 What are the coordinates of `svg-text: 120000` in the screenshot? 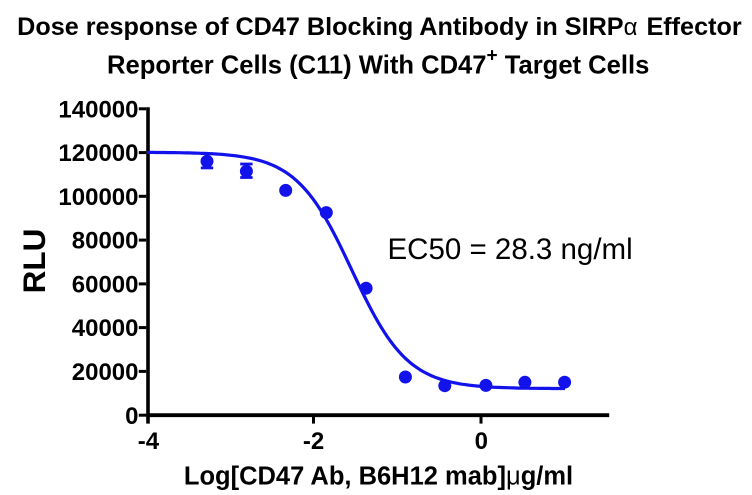 It's located at (98, 153).